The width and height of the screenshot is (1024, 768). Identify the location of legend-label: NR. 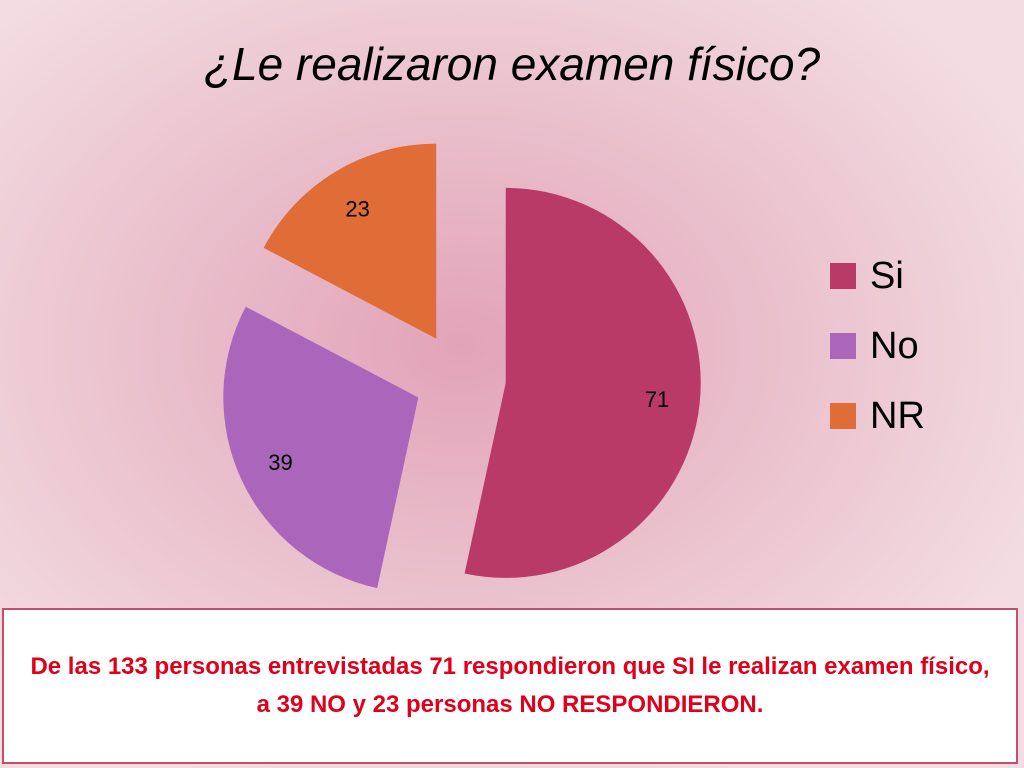
(897, 416).